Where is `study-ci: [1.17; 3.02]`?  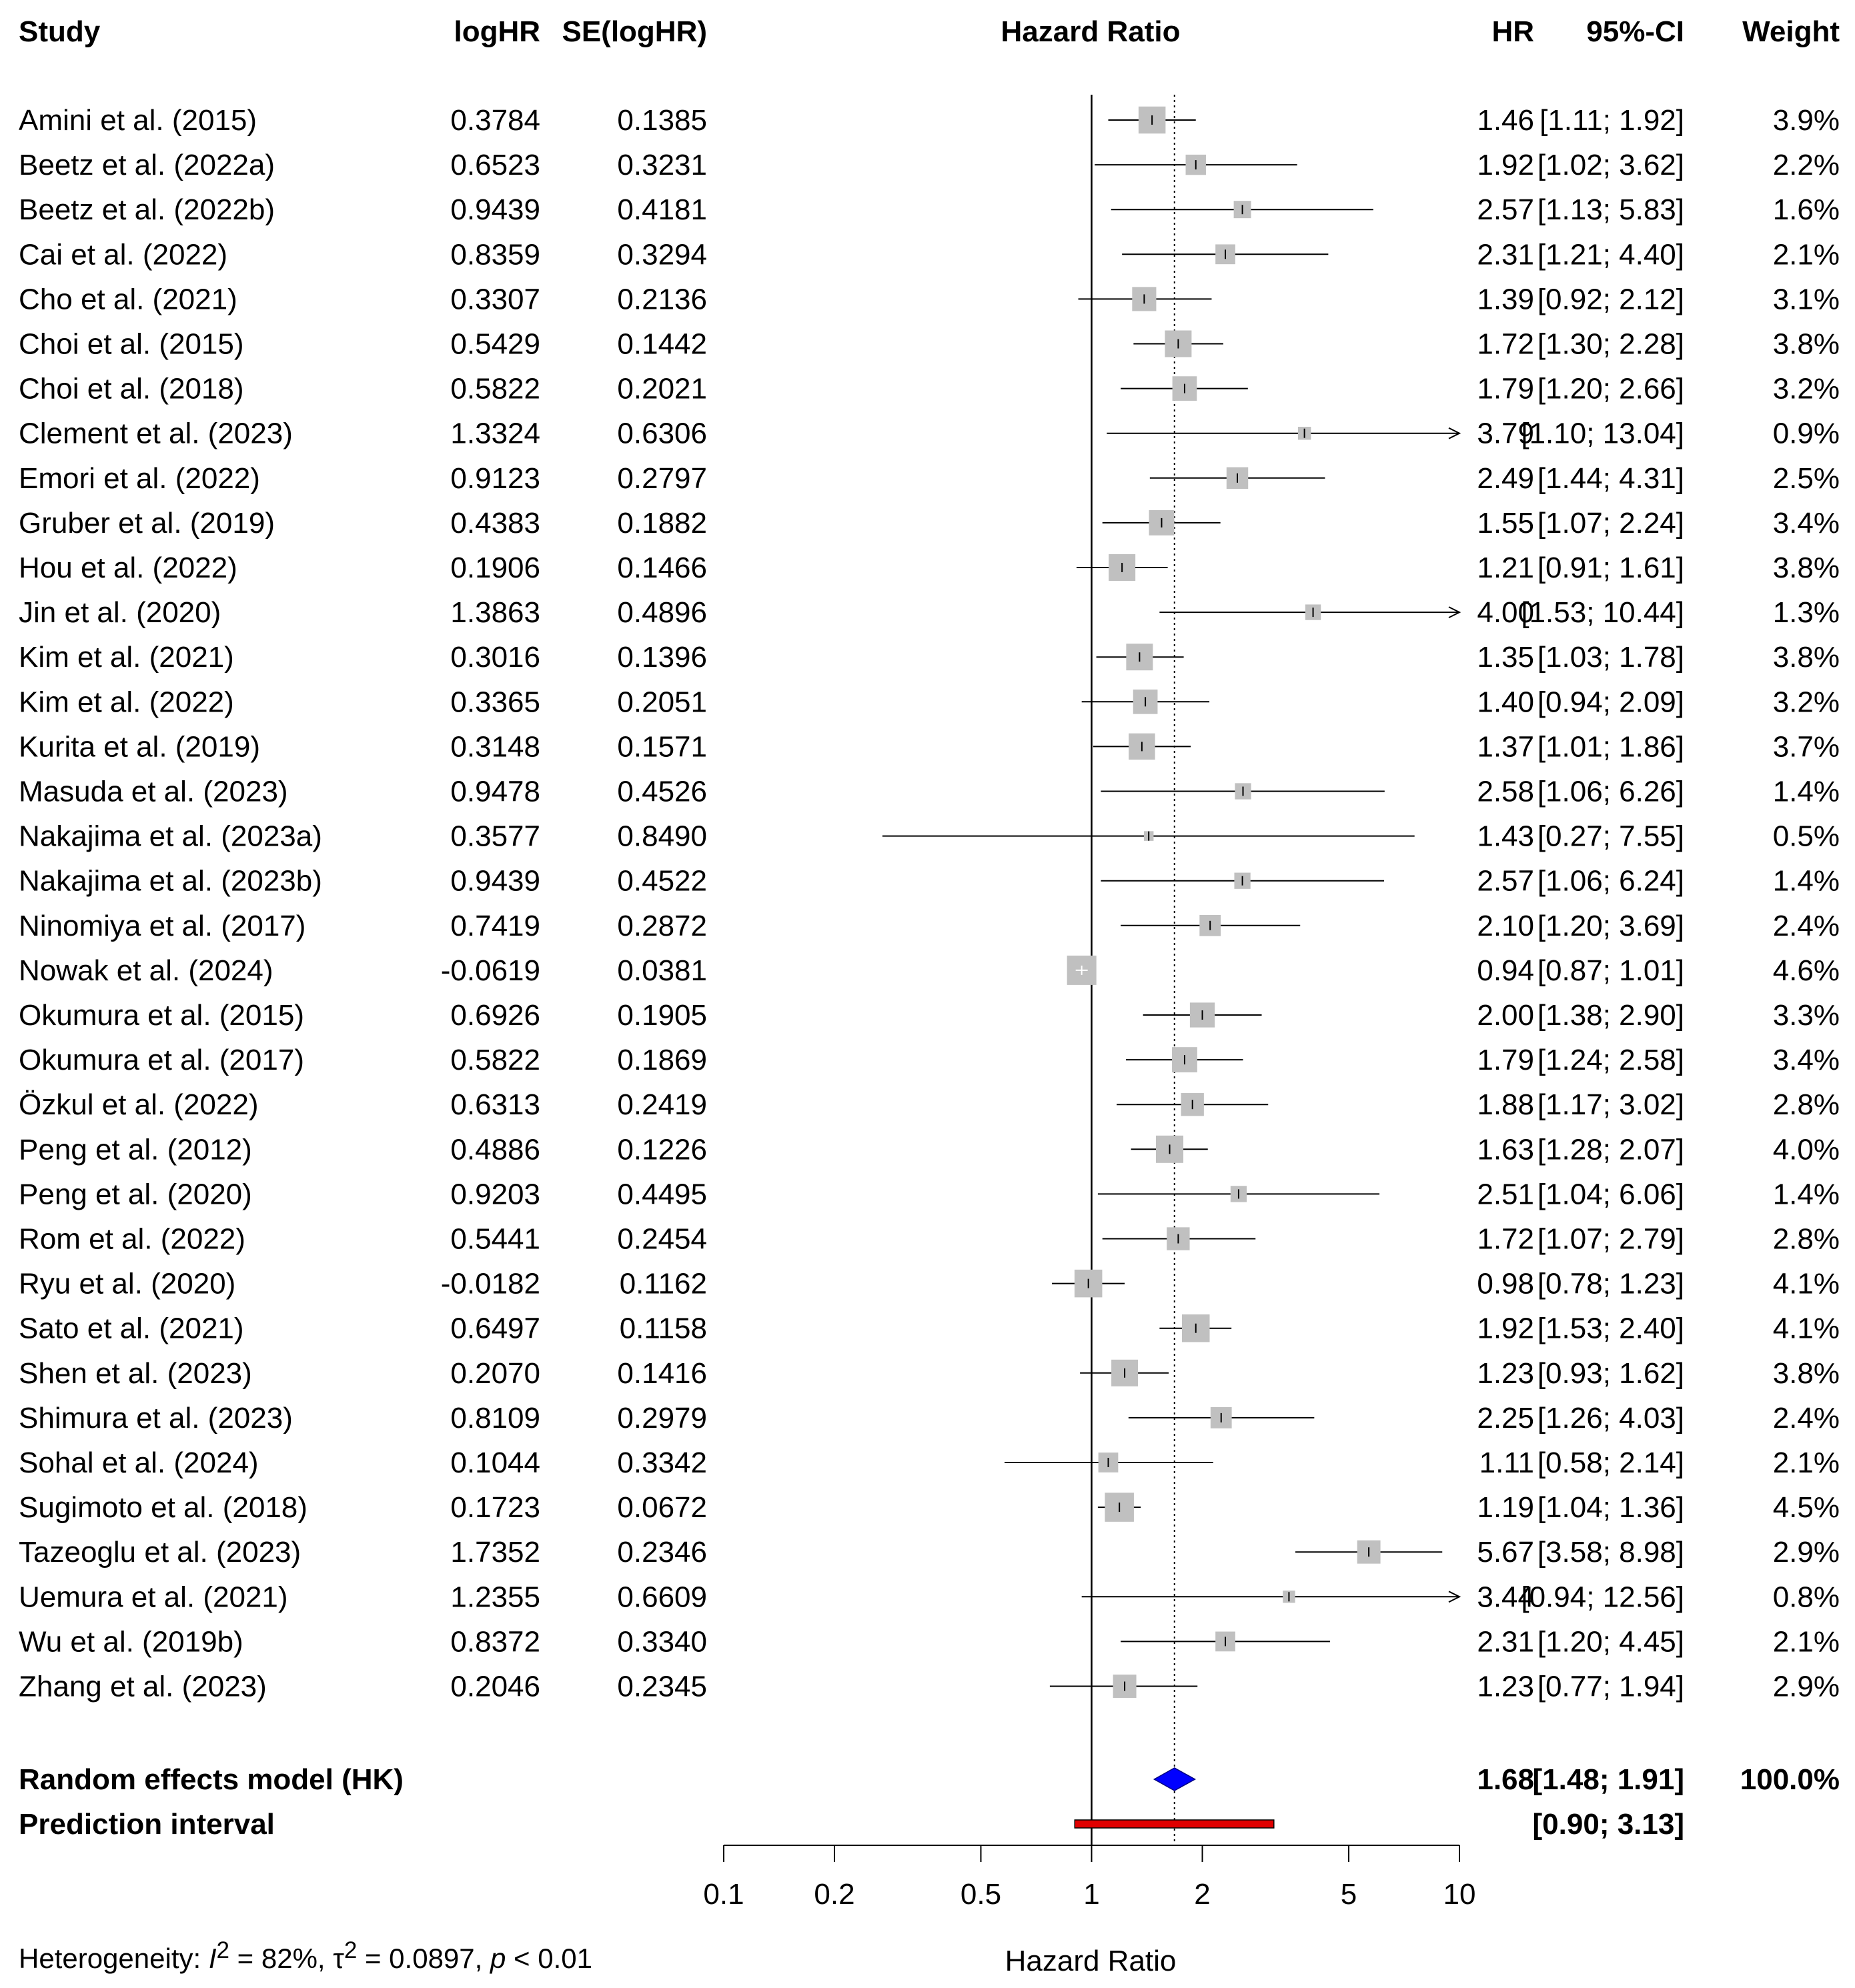 study-ci: [1.17; 3.02] is located at coordinates (1610, 1104).